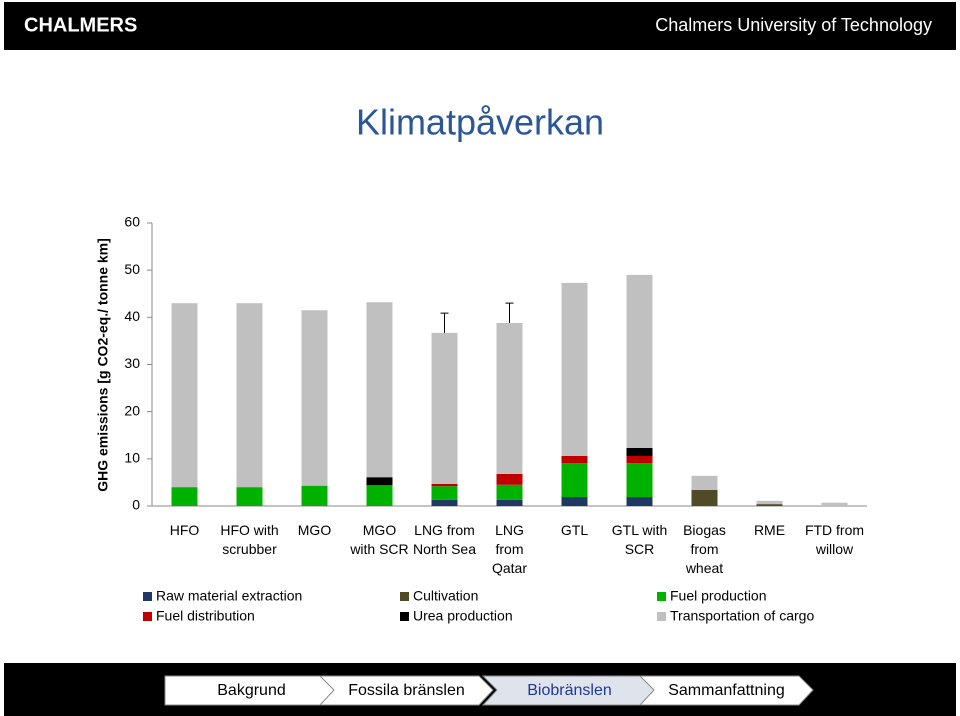  Describe the element at coordinates (379, 539) in the screenshot. I see `x-tick-label: MGO with SCR` at that location.